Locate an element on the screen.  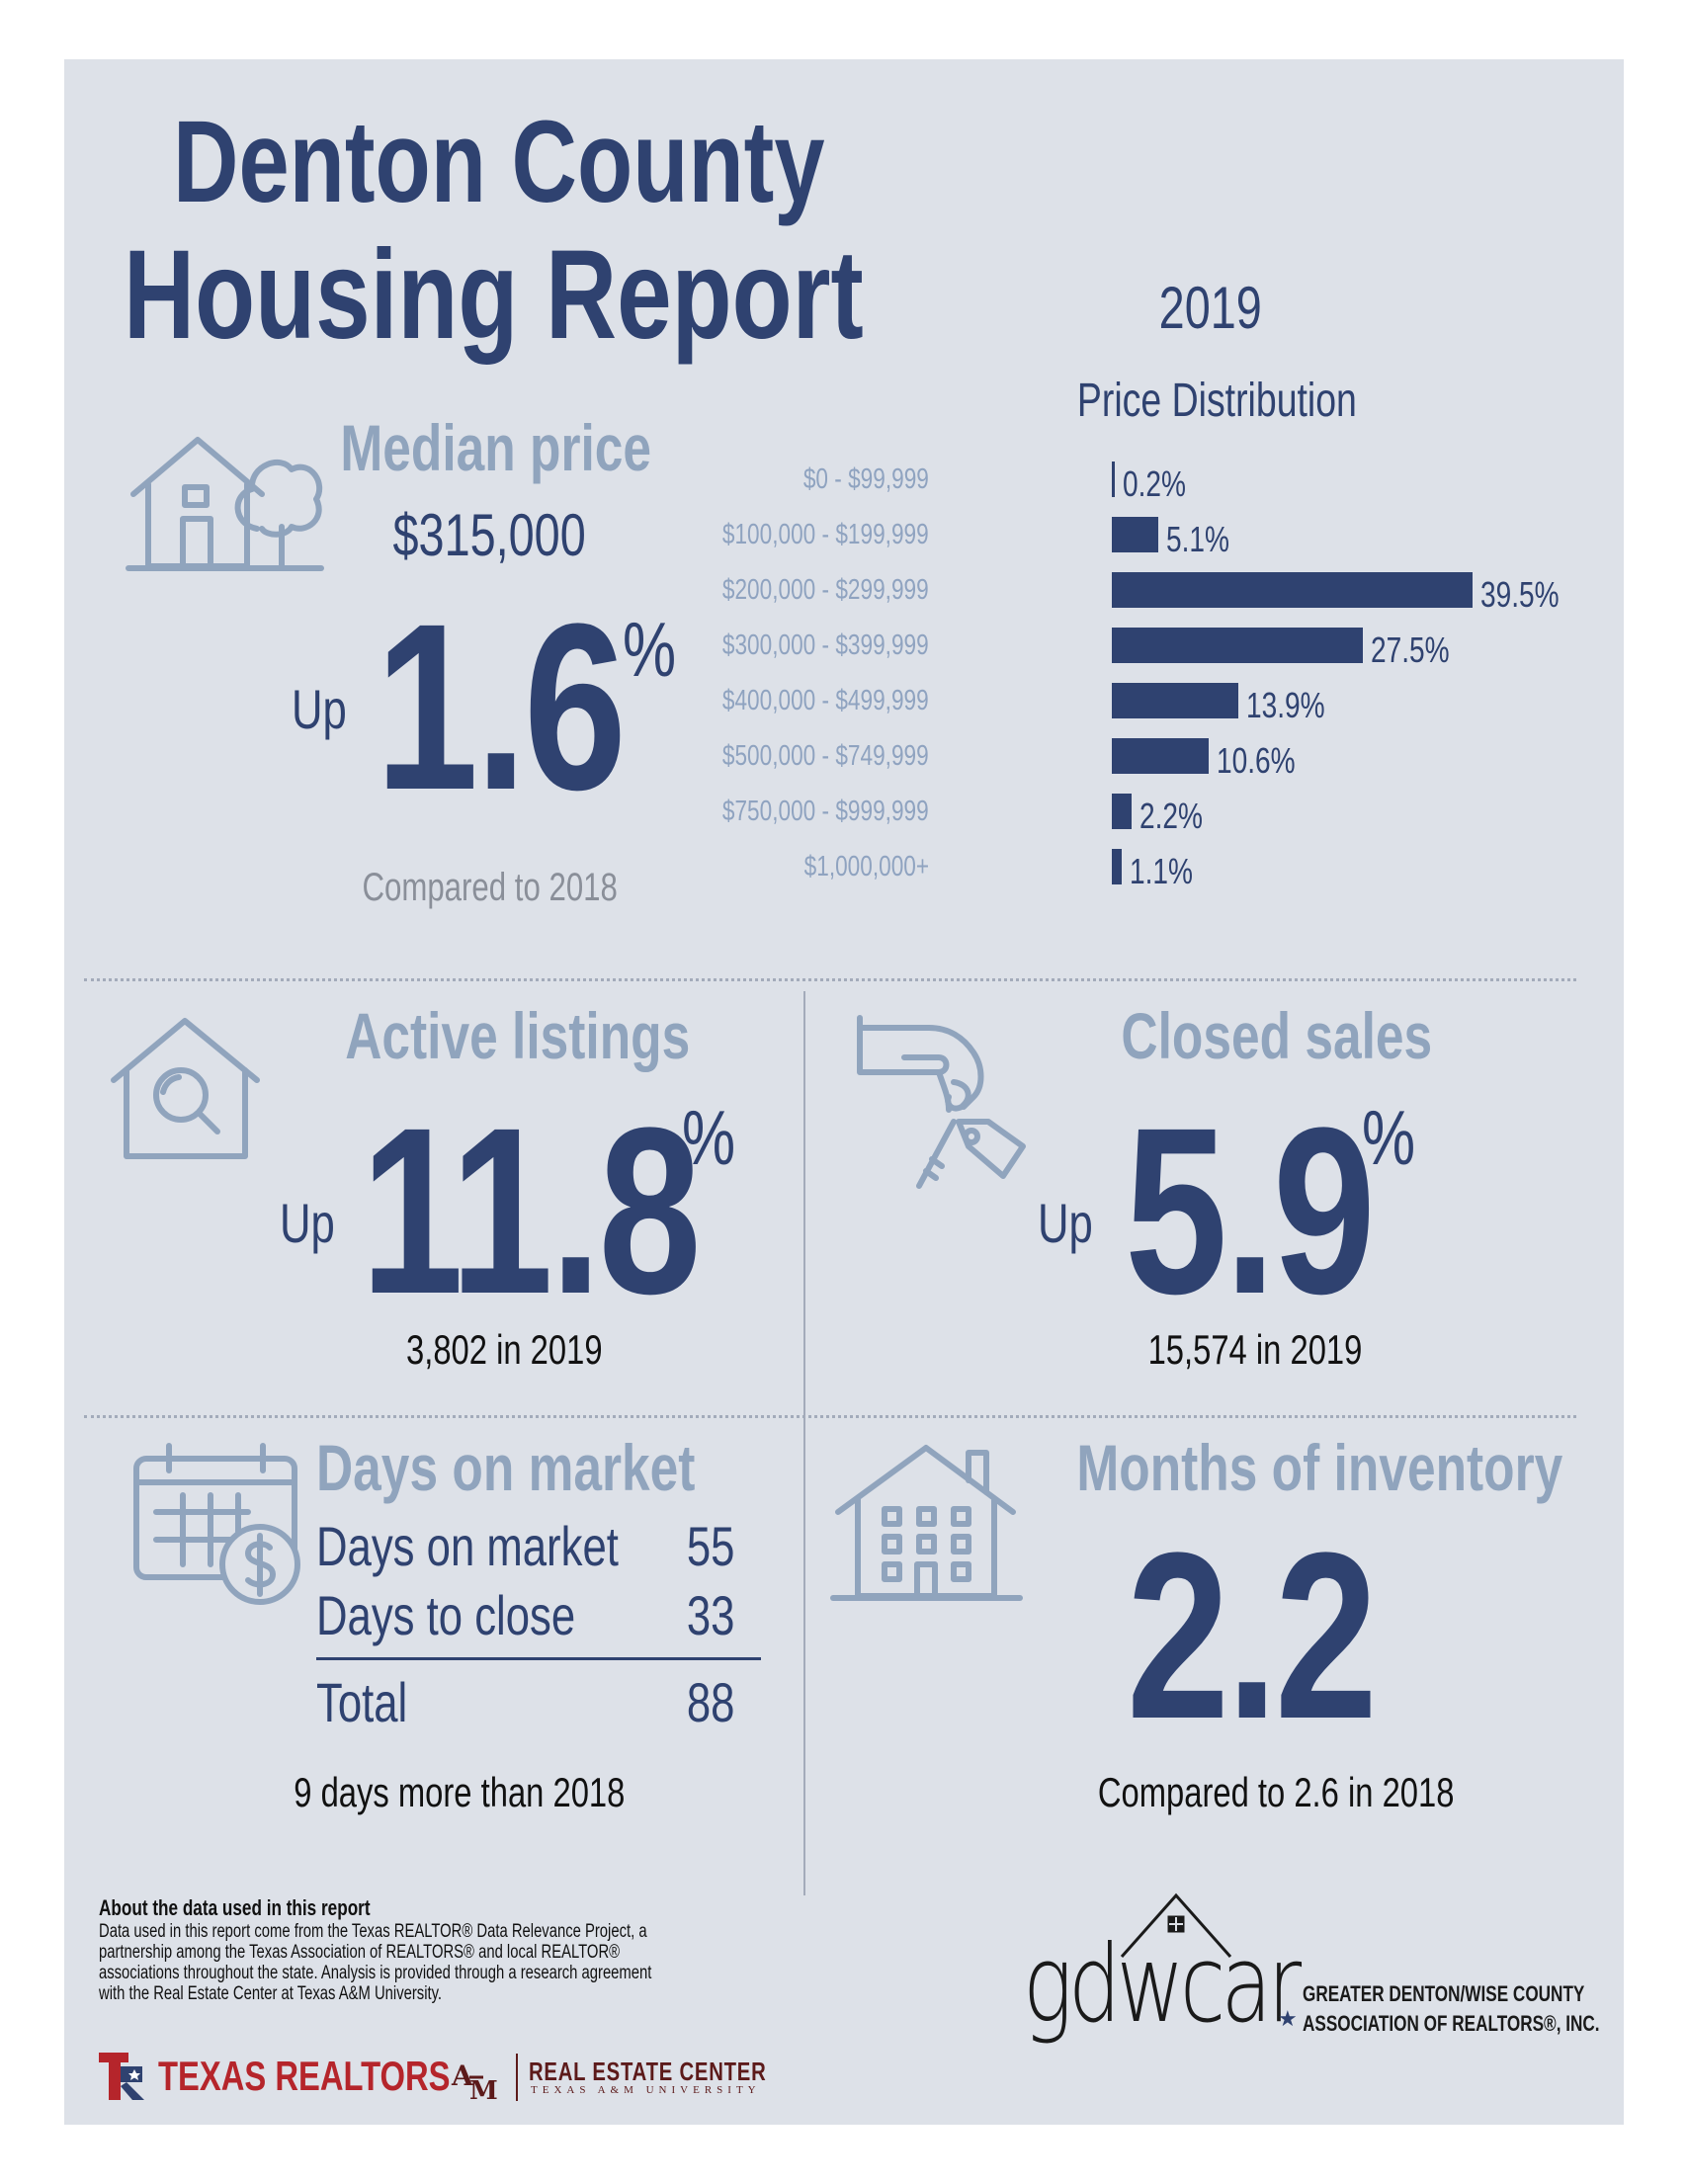
closed-sales-change: 5.9 is located at coordinates (1250, 1210).